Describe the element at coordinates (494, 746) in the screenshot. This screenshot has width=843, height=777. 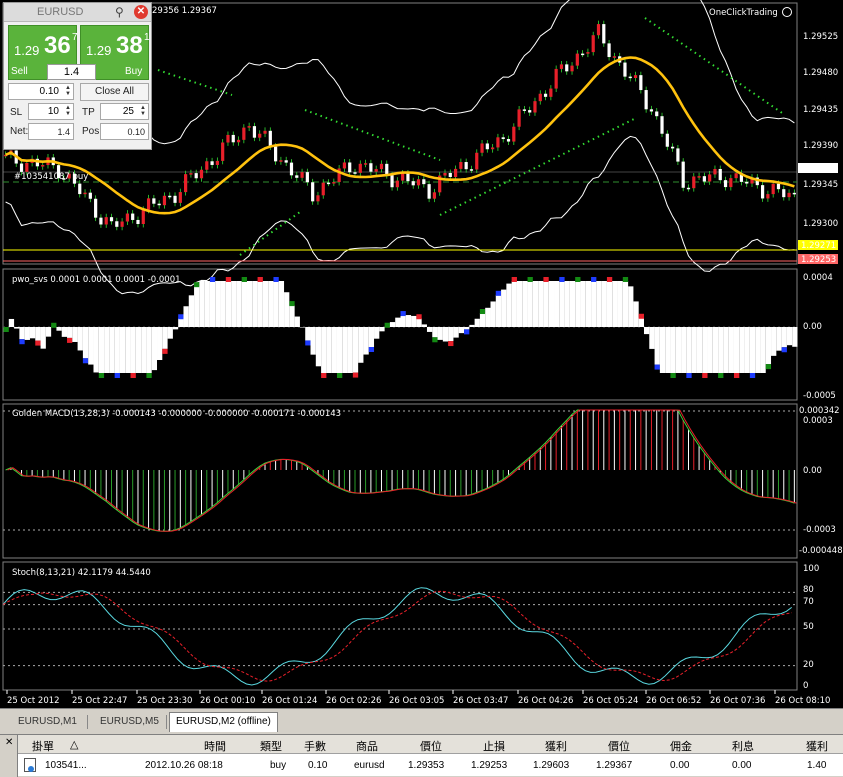
I see `col-sl: 止損` at that location.